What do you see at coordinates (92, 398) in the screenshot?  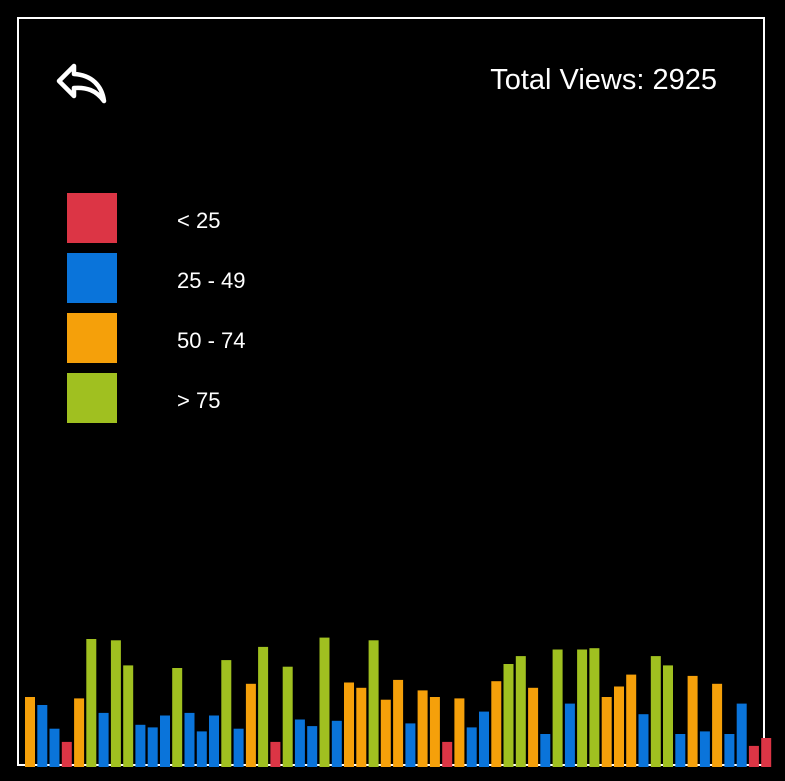 I see `legend-swatch-gt75` at bounding box center [92, 398].